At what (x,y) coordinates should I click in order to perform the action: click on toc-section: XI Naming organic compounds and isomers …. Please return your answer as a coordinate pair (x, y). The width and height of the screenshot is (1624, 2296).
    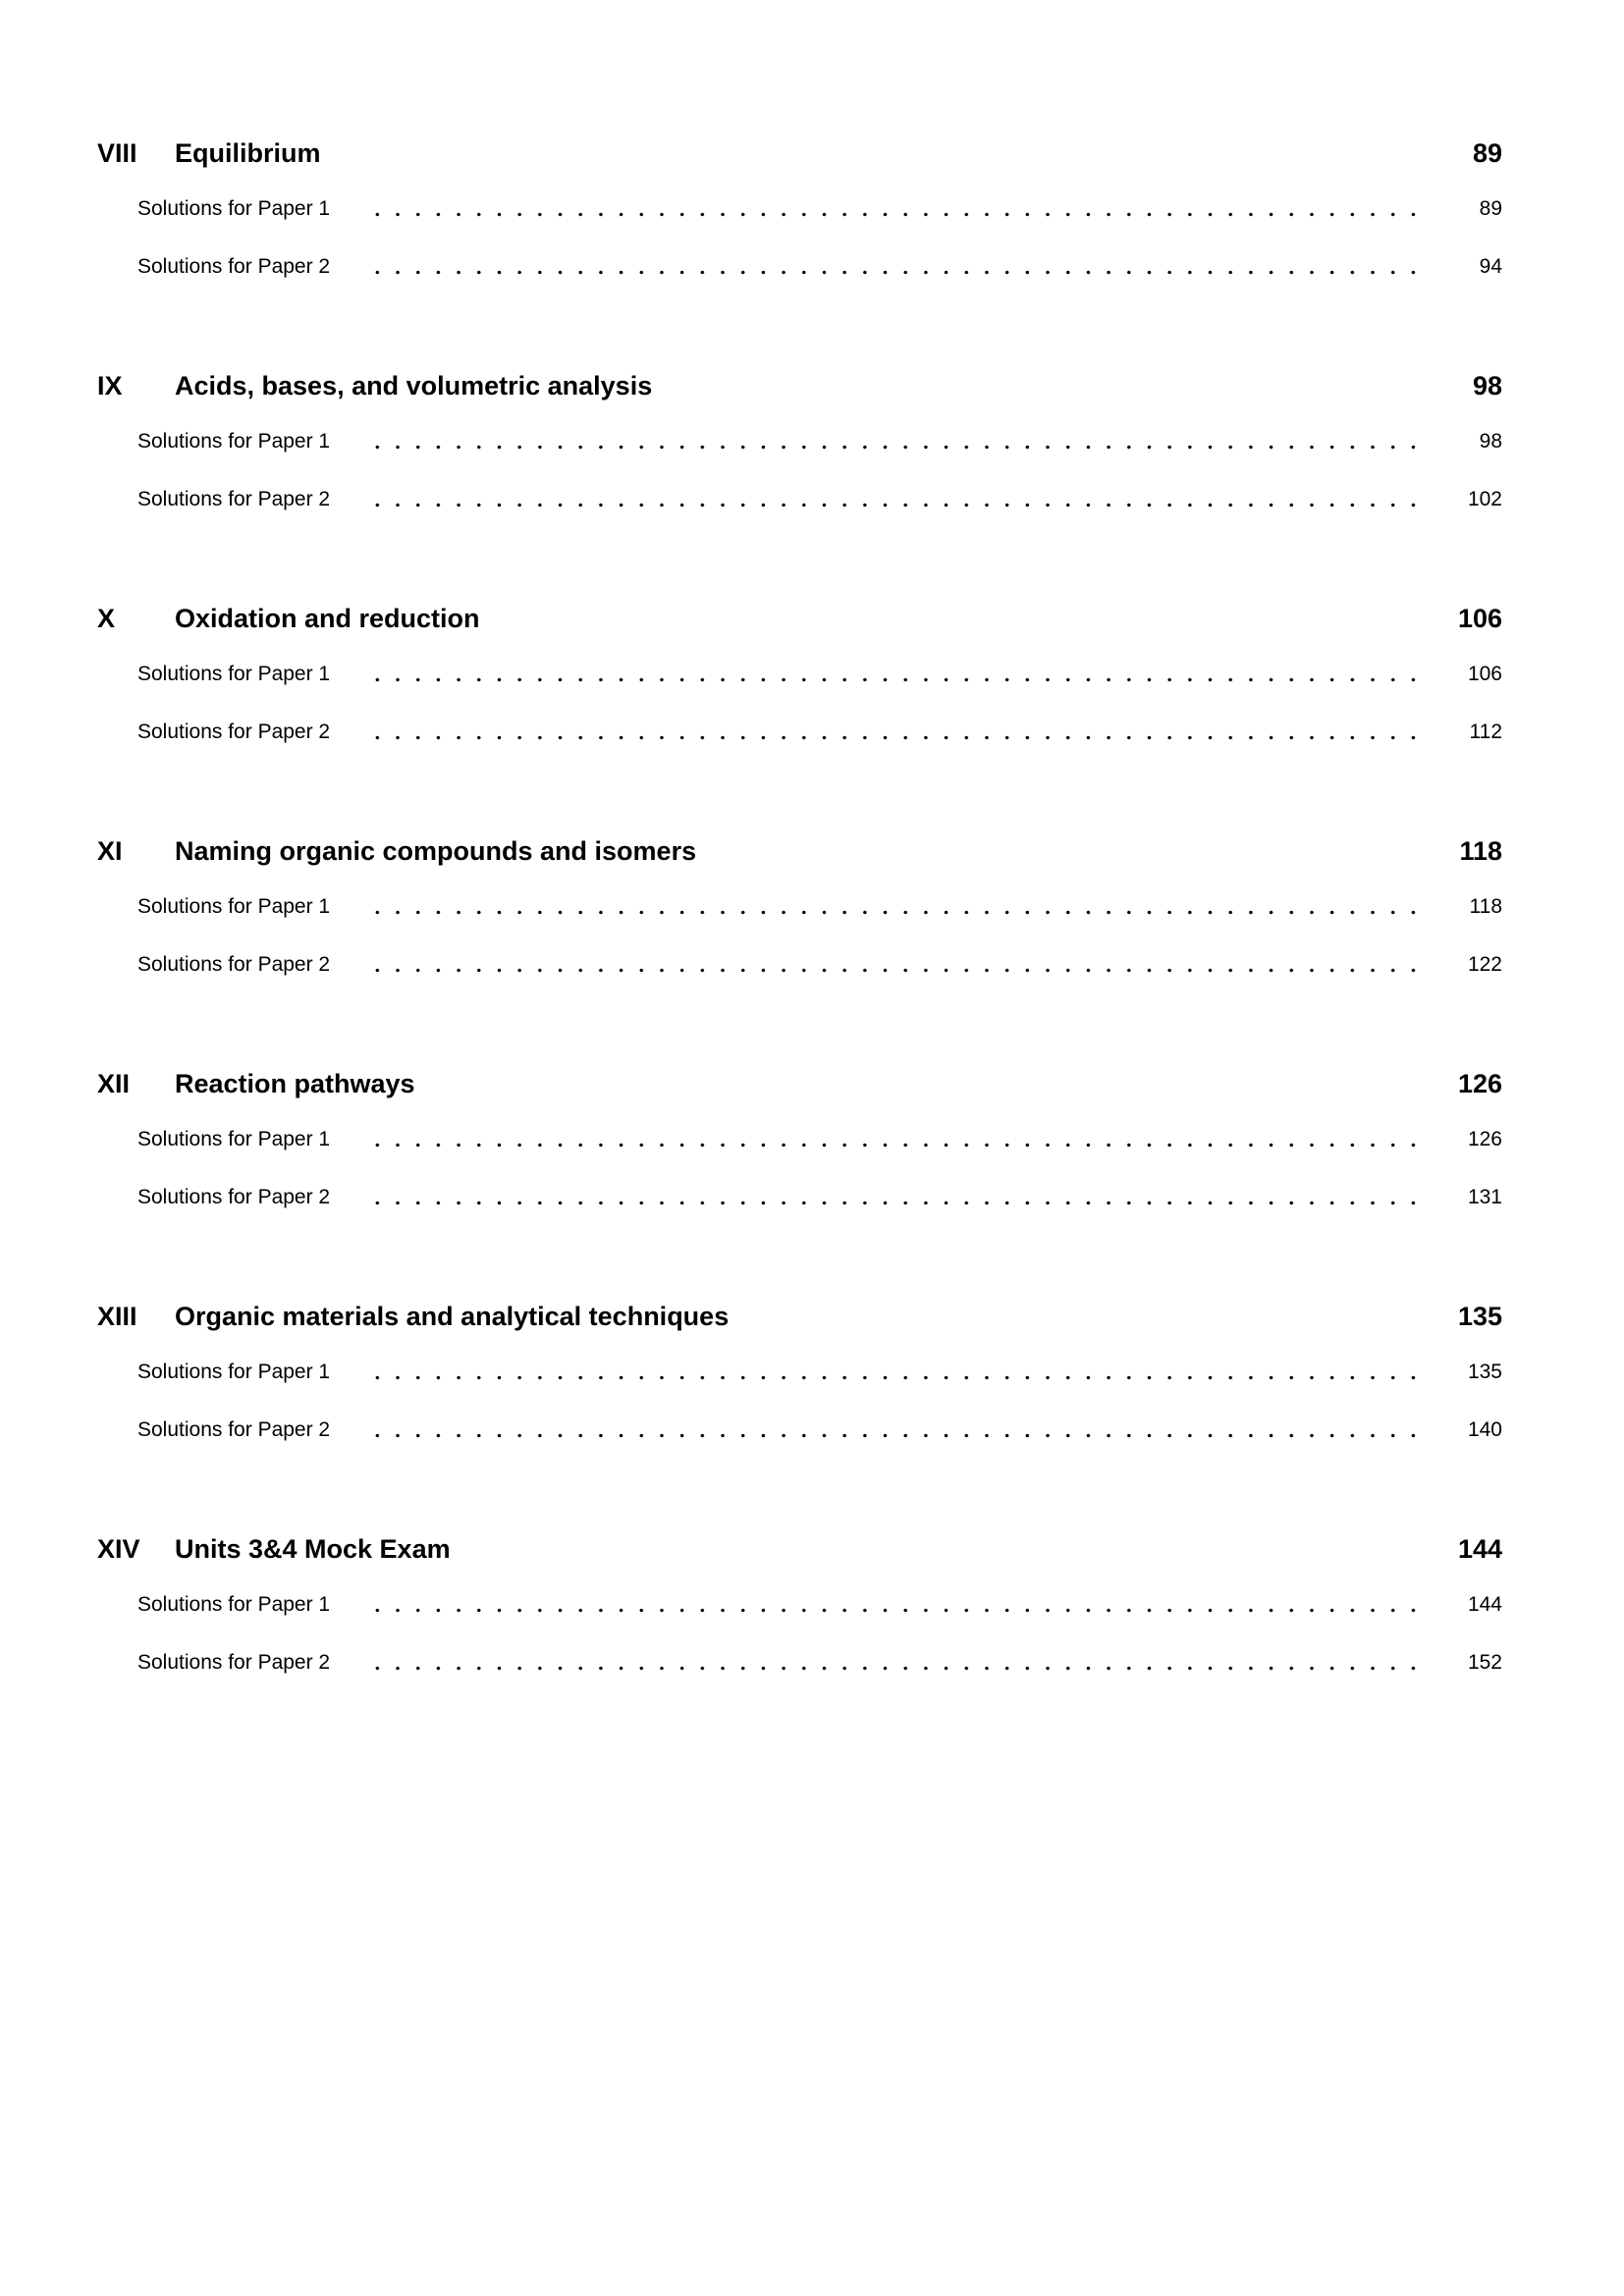
    Looking at the image, I should click on (799, 905).